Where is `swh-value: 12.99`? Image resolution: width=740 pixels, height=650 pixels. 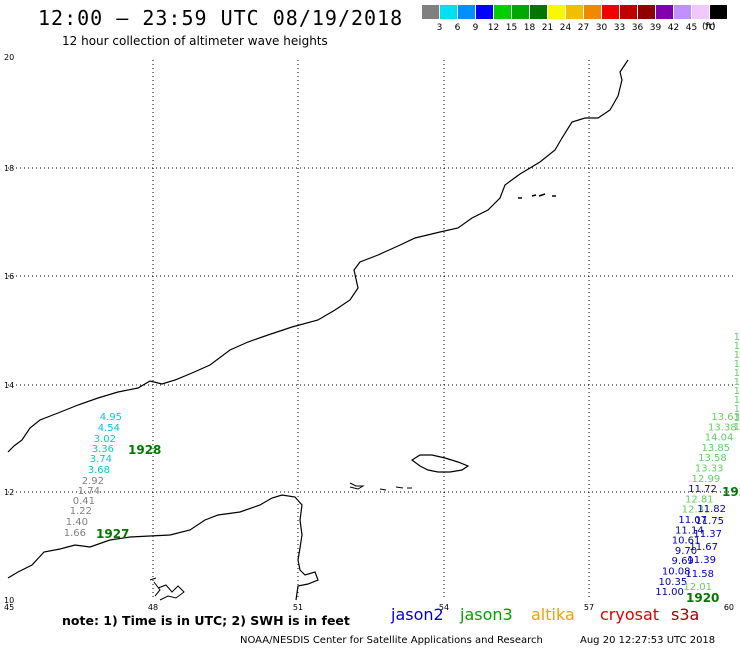 swh-value: 12.99 is located at coordinates (706, 479).